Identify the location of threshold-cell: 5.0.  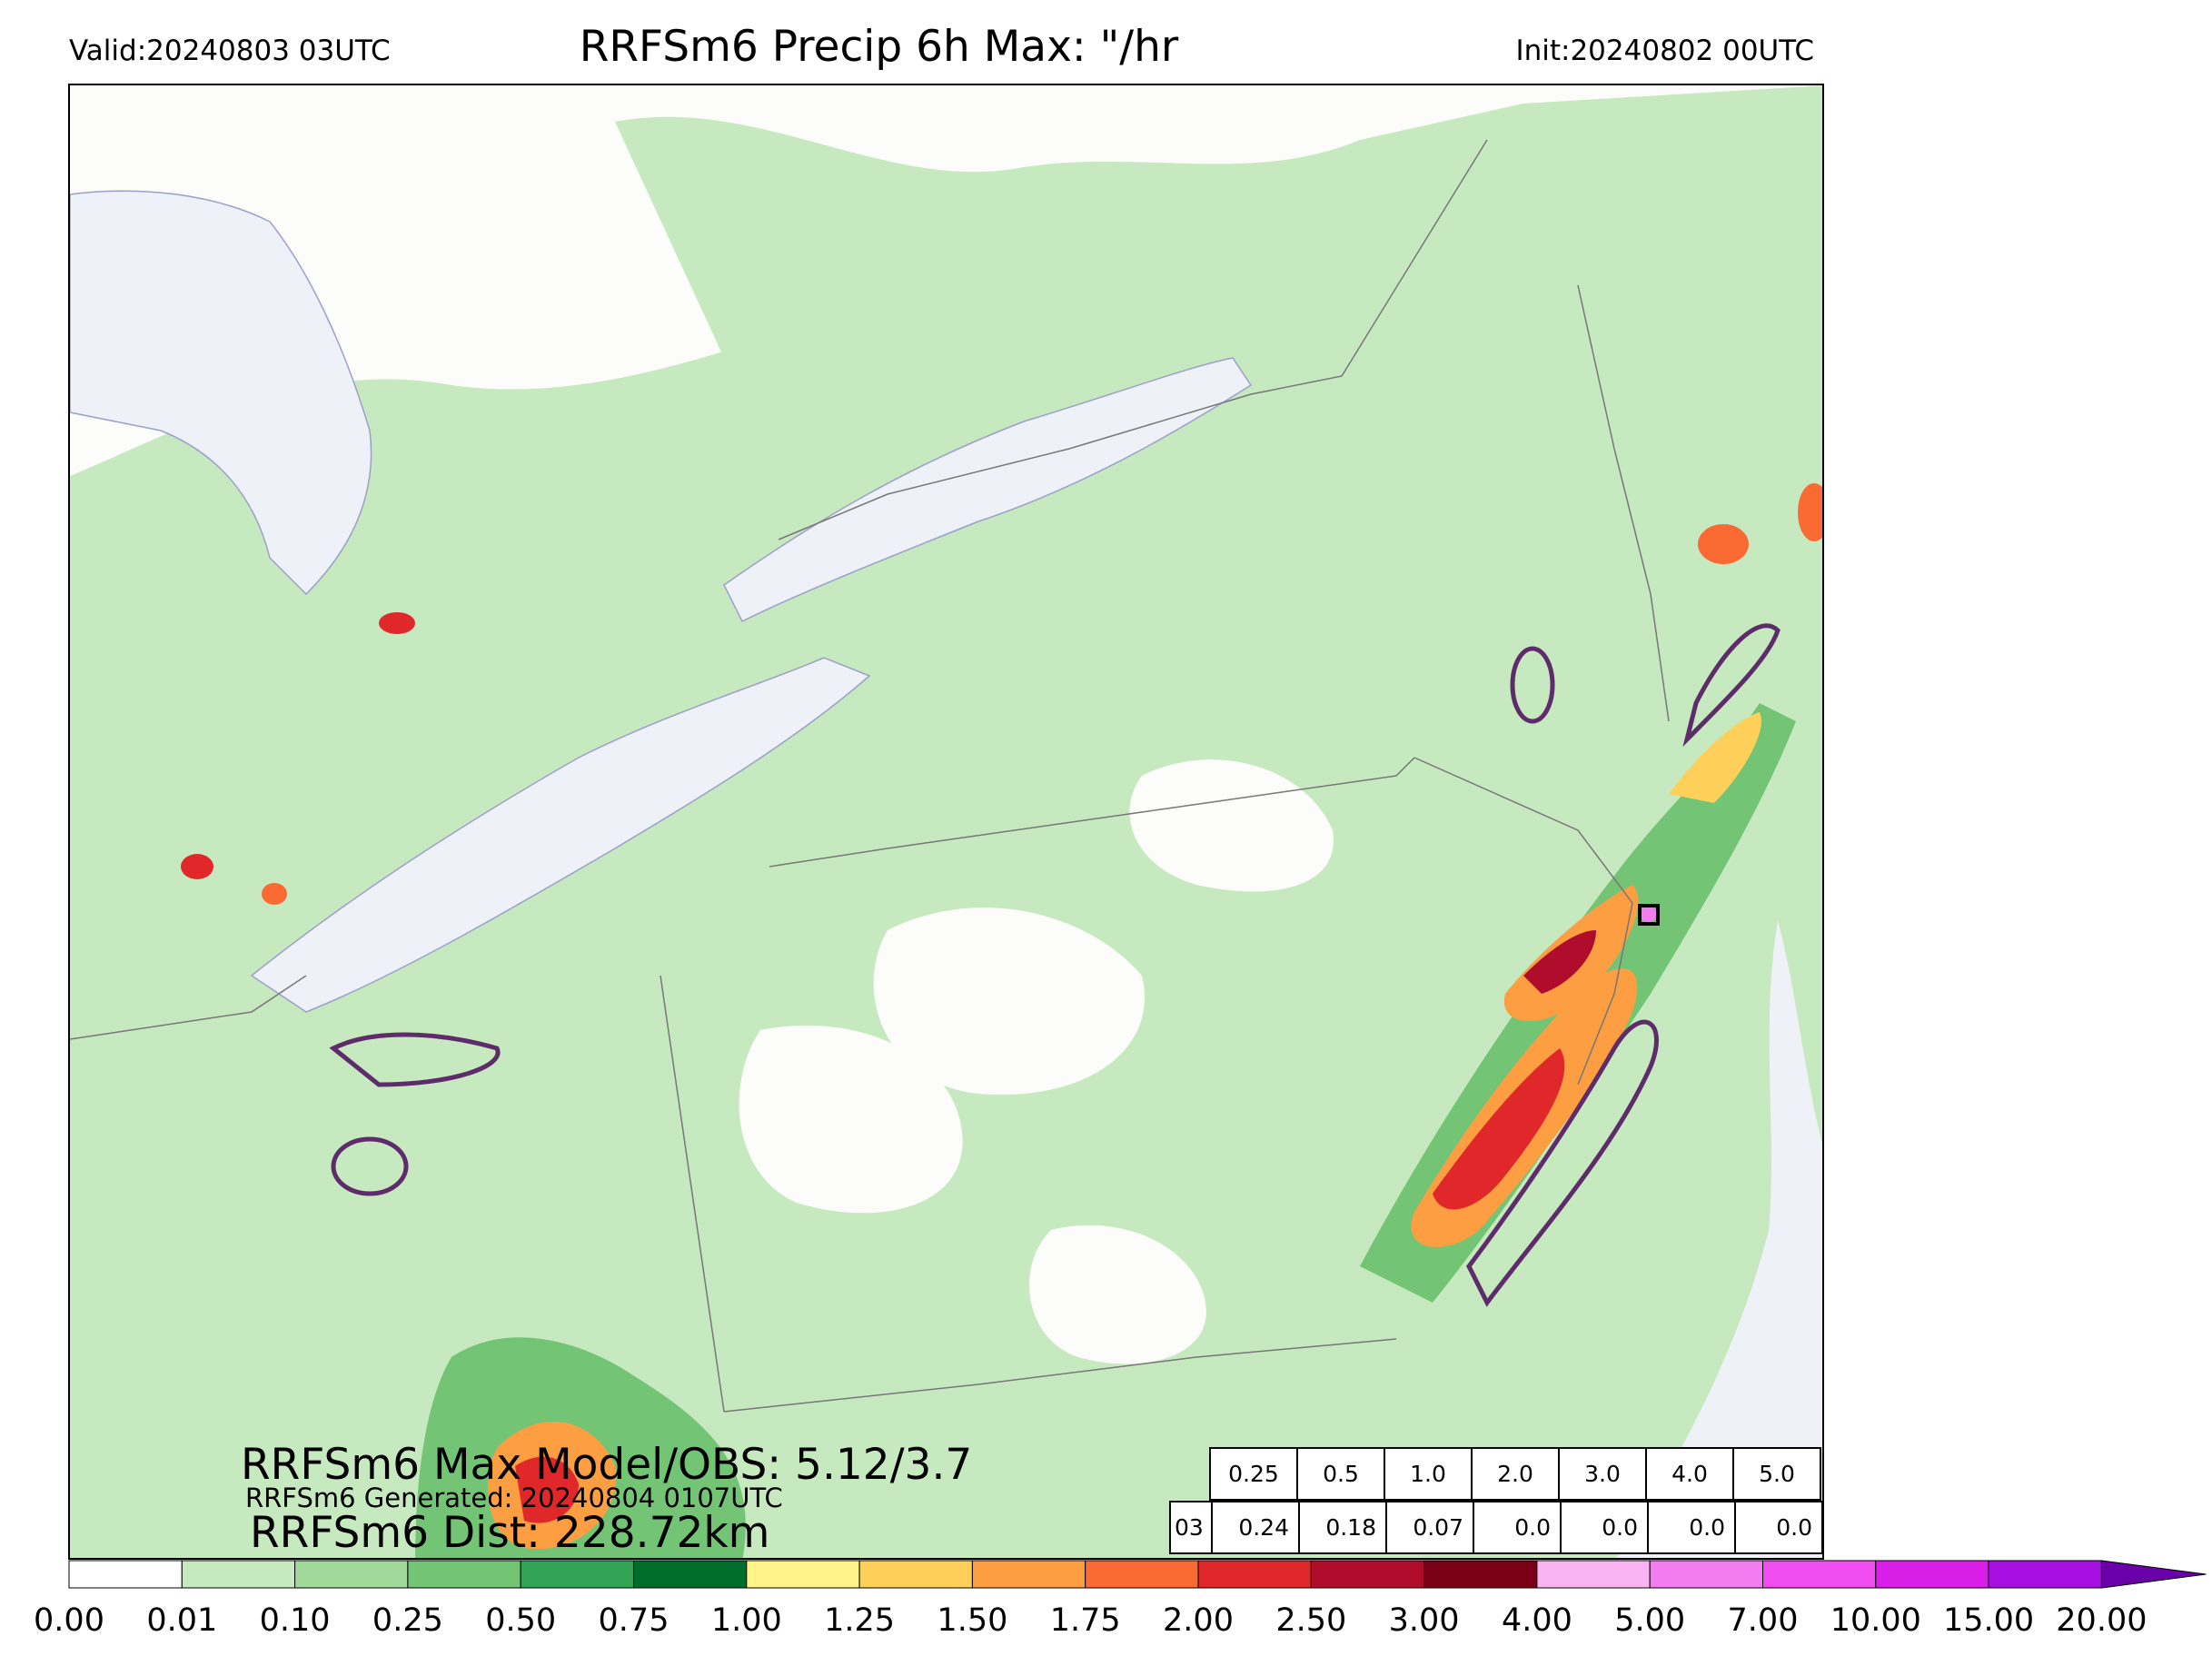
(1776, 1474).